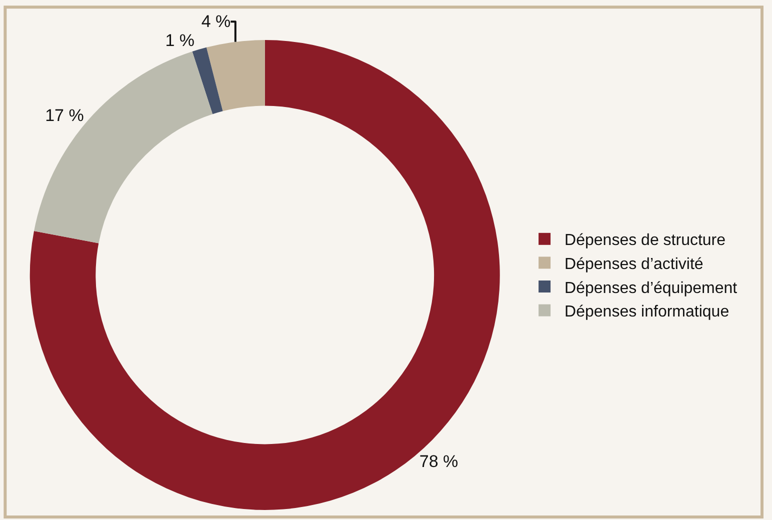 The width and height of the screenshot is (772, 520). I want to click on data-label: 1 %, so click(180, 40).